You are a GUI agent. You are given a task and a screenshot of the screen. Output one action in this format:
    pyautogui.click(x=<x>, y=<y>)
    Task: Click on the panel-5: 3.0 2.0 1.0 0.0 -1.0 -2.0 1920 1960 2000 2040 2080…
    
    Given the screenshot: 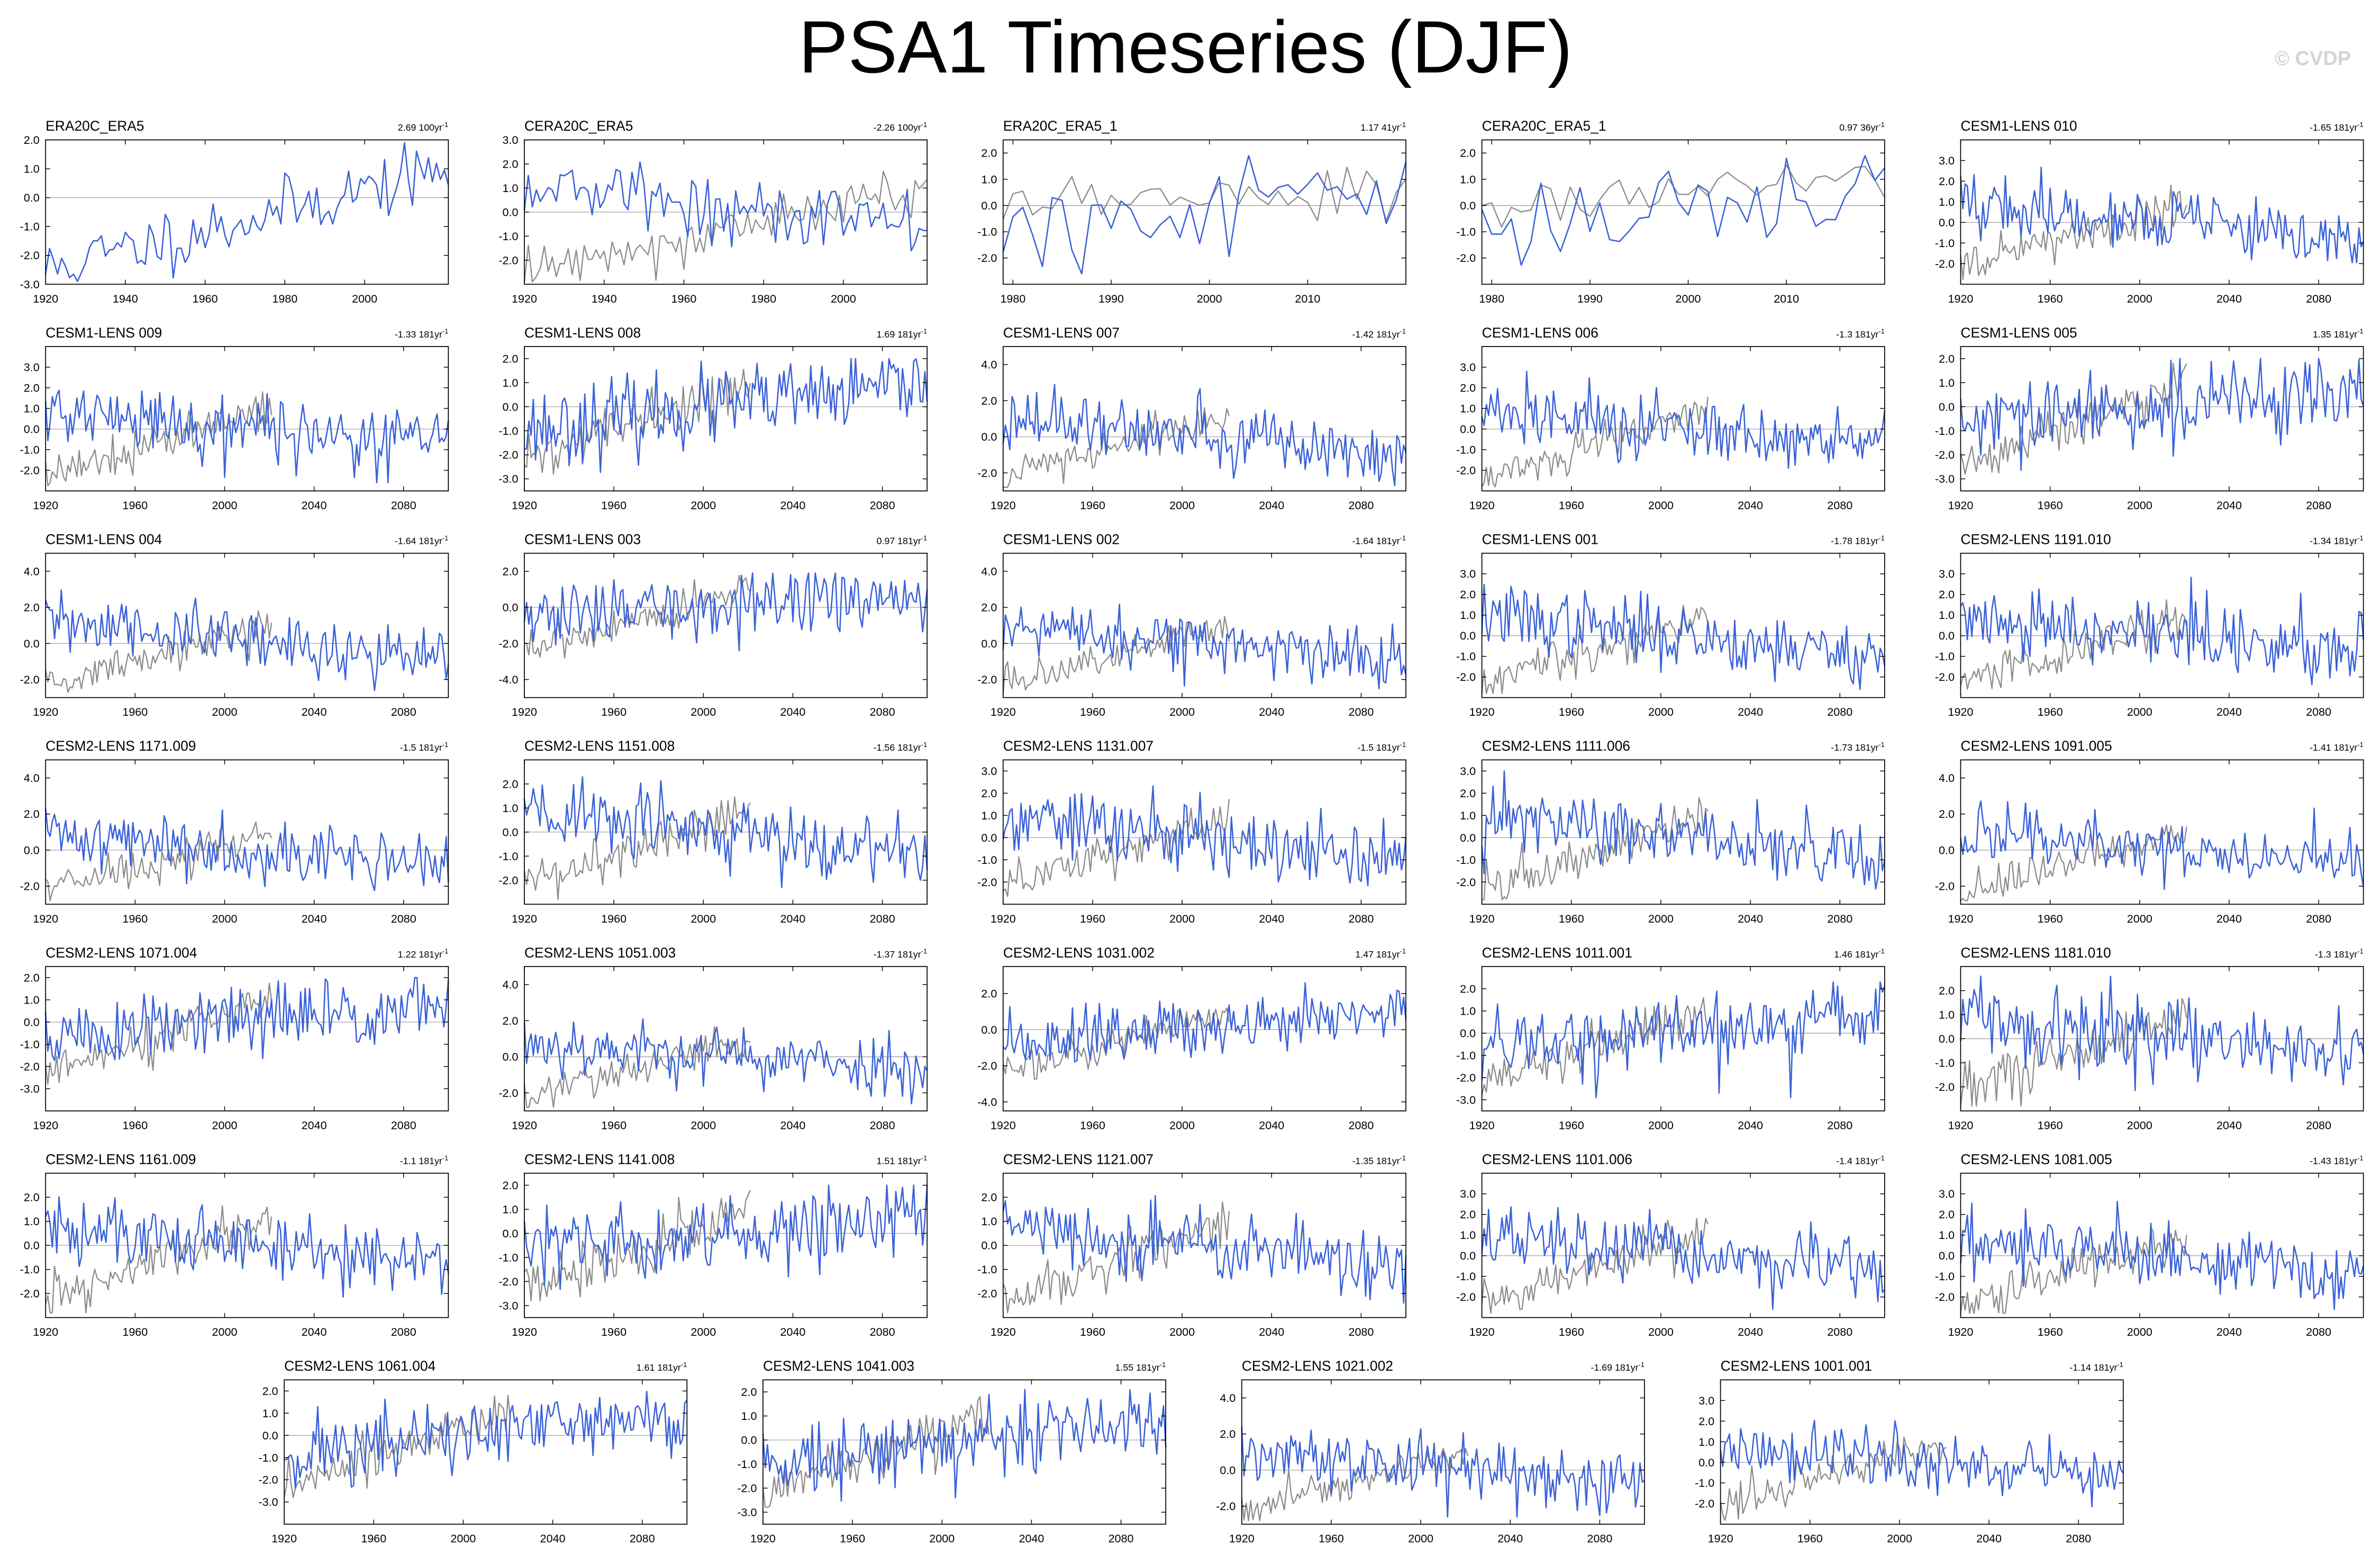 What is the action you would take?
    pyautogui.click(x=234, y=418)
    